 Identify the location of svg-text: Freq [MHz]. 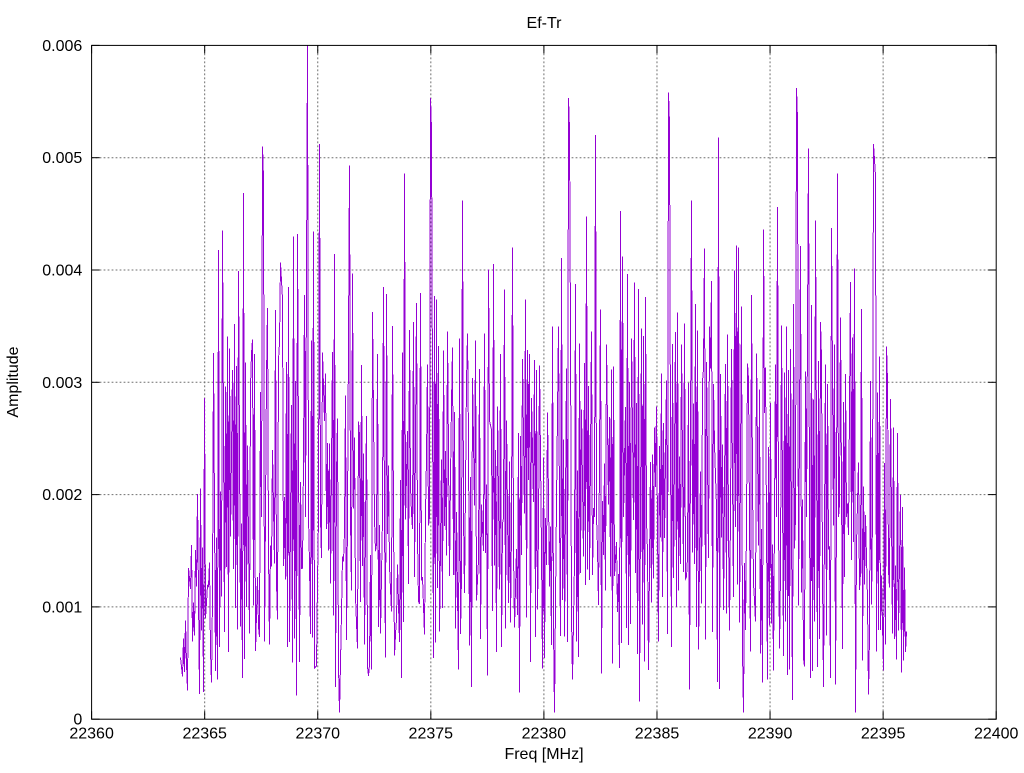
(543, 754).